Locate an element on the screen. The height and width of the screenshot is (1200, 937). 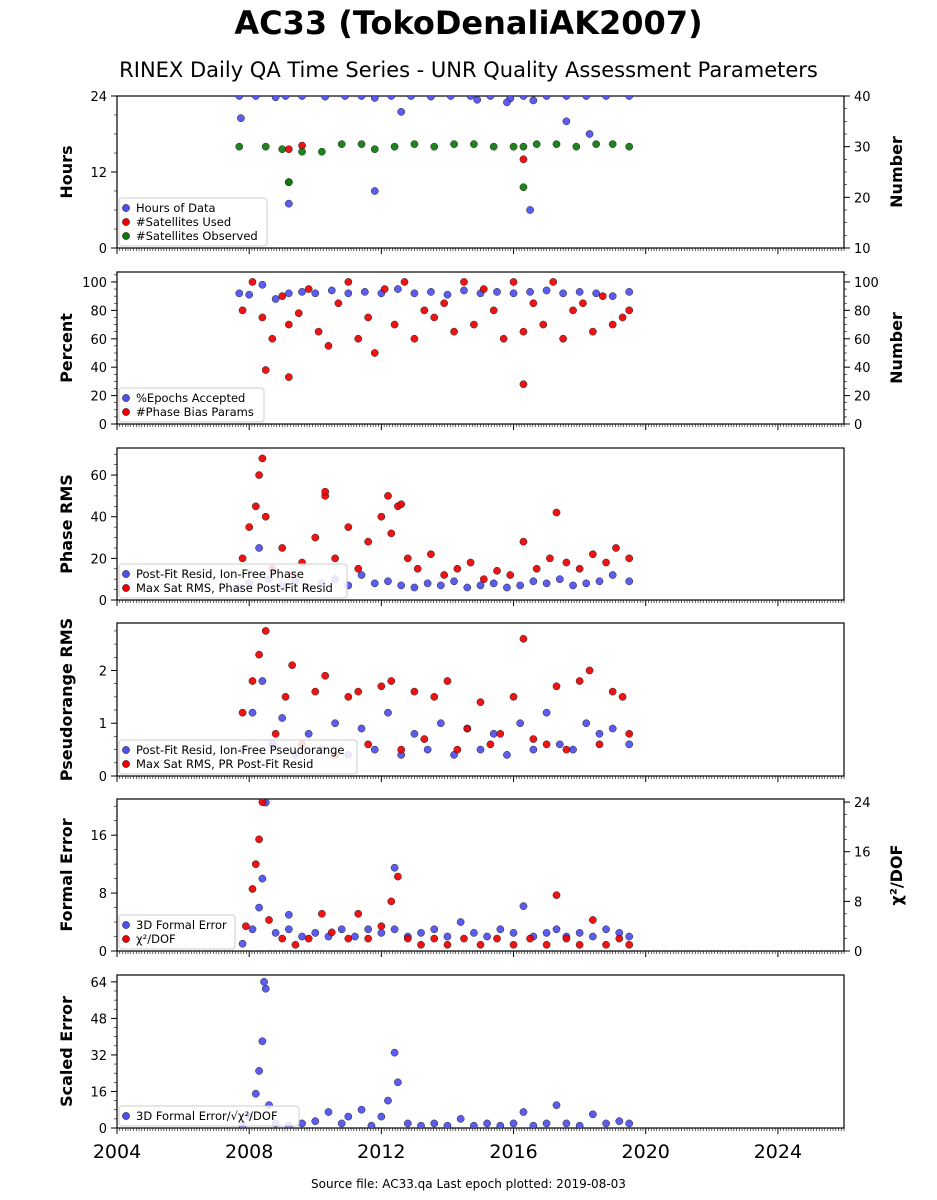
y2-tick-label: 20 is located at coordinates (862, 397).